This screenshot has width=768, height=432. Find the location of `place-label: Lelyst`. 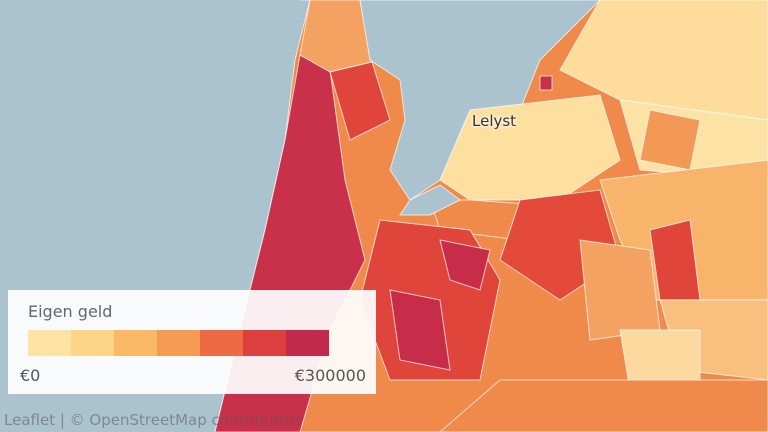

place-label: Lelyst is located at coordinates (494, 121).